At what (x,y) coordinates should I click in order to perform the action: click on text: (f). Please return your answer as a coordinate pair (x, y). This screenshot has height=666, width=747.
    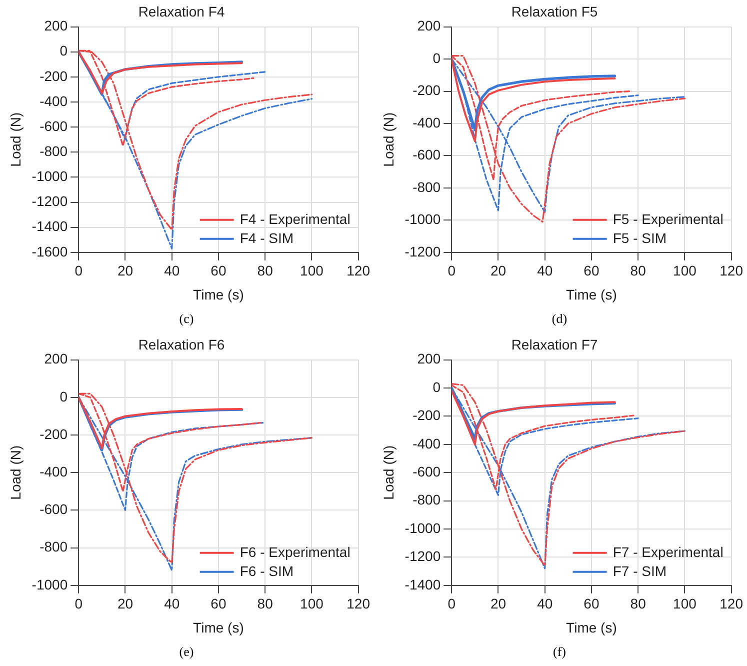
    Looking at the image, I should click on (559, 652).